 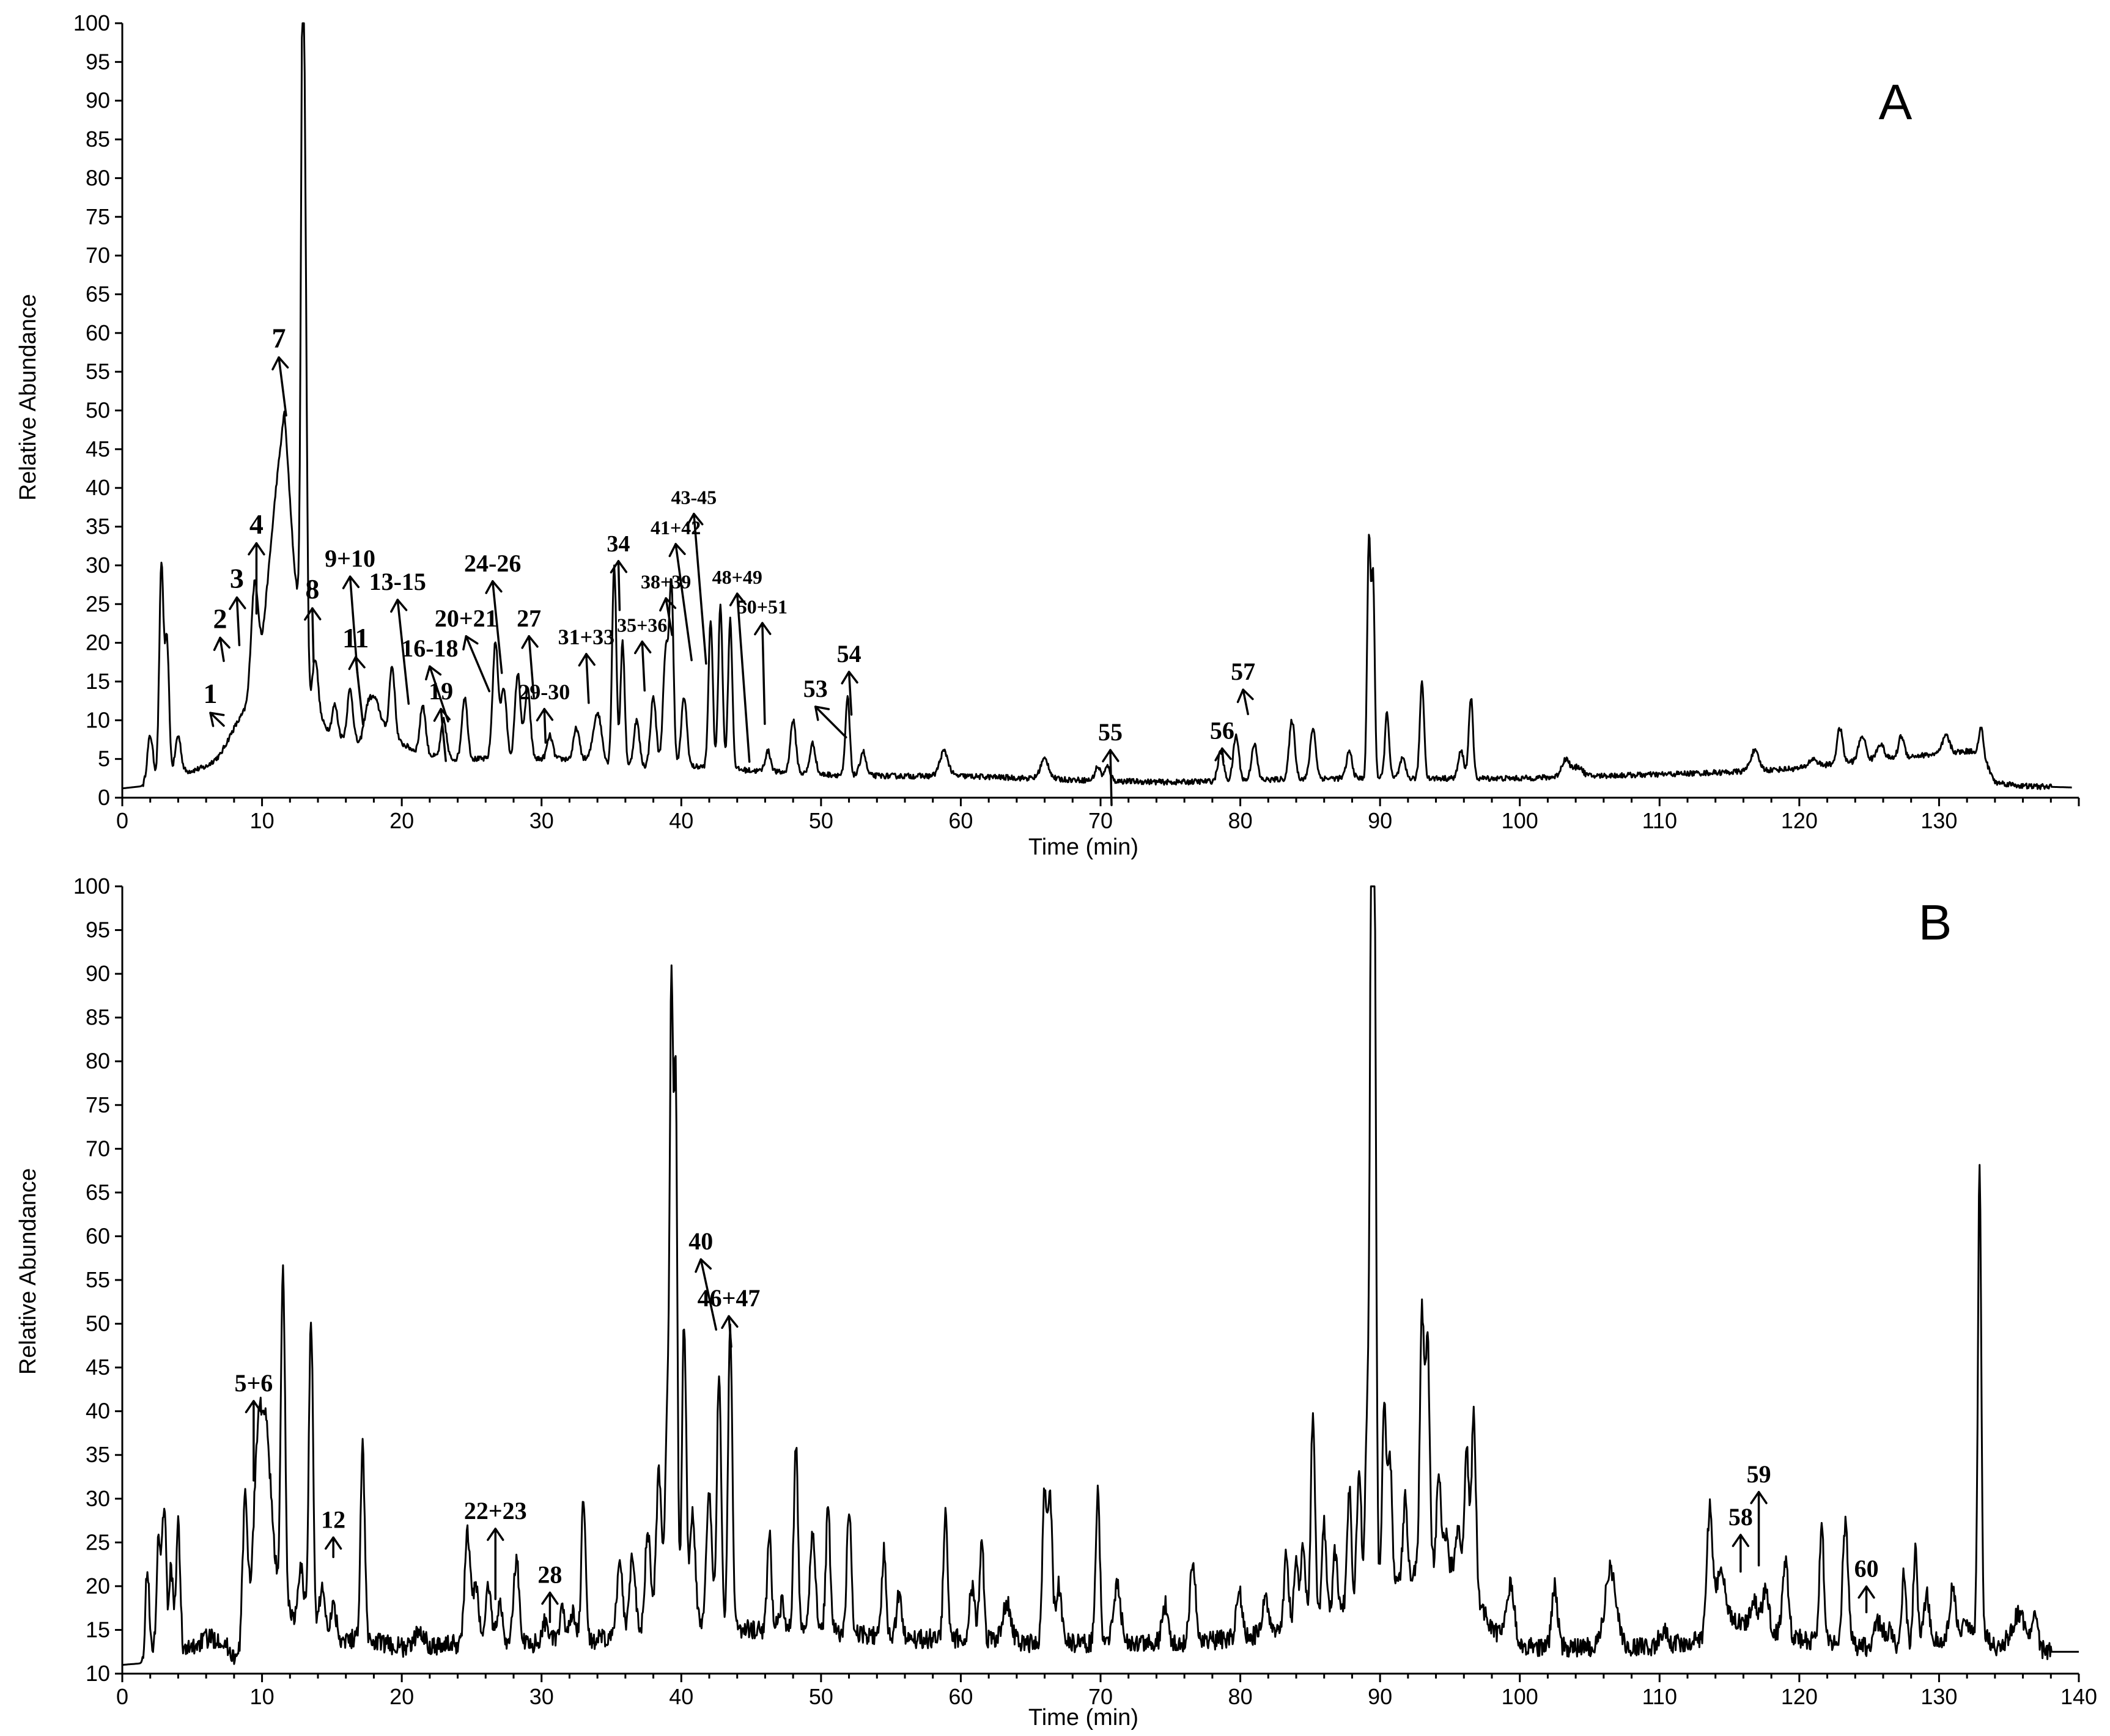 I want to click on panel-b-x-tick-label: 10, so click(x=262, y=1696).